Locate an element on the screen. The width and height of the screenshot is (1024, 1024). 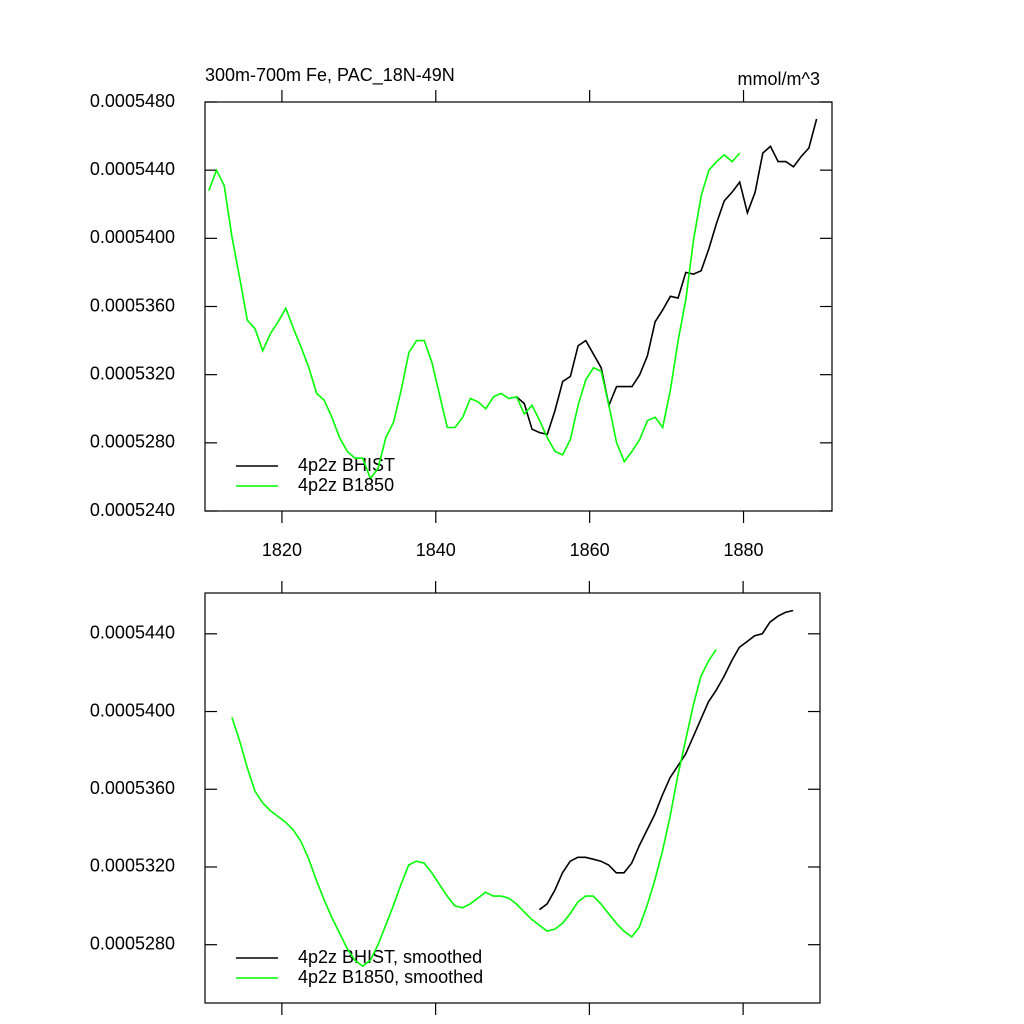
x-tick-label: 1880 is located at coordinates (744, 550).